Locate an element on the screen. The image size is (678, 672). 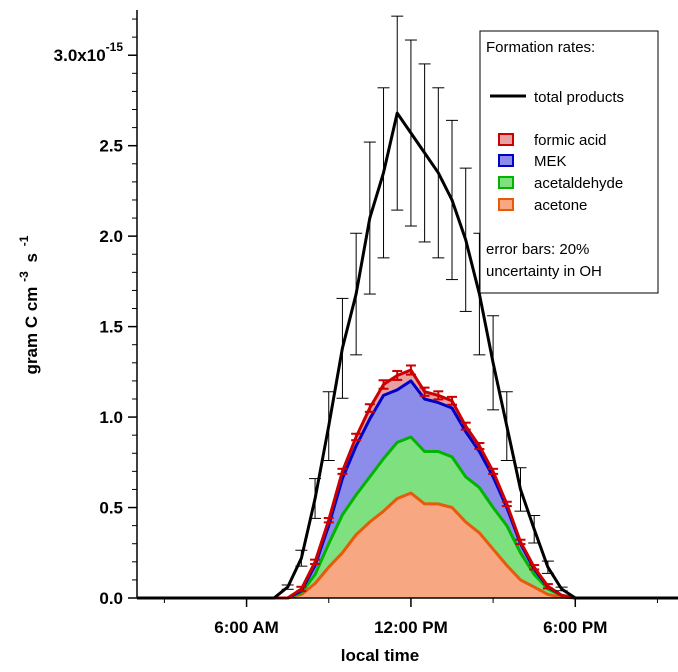
legend-note-line1: error bars: 20% is located at coordinates (537, 249).